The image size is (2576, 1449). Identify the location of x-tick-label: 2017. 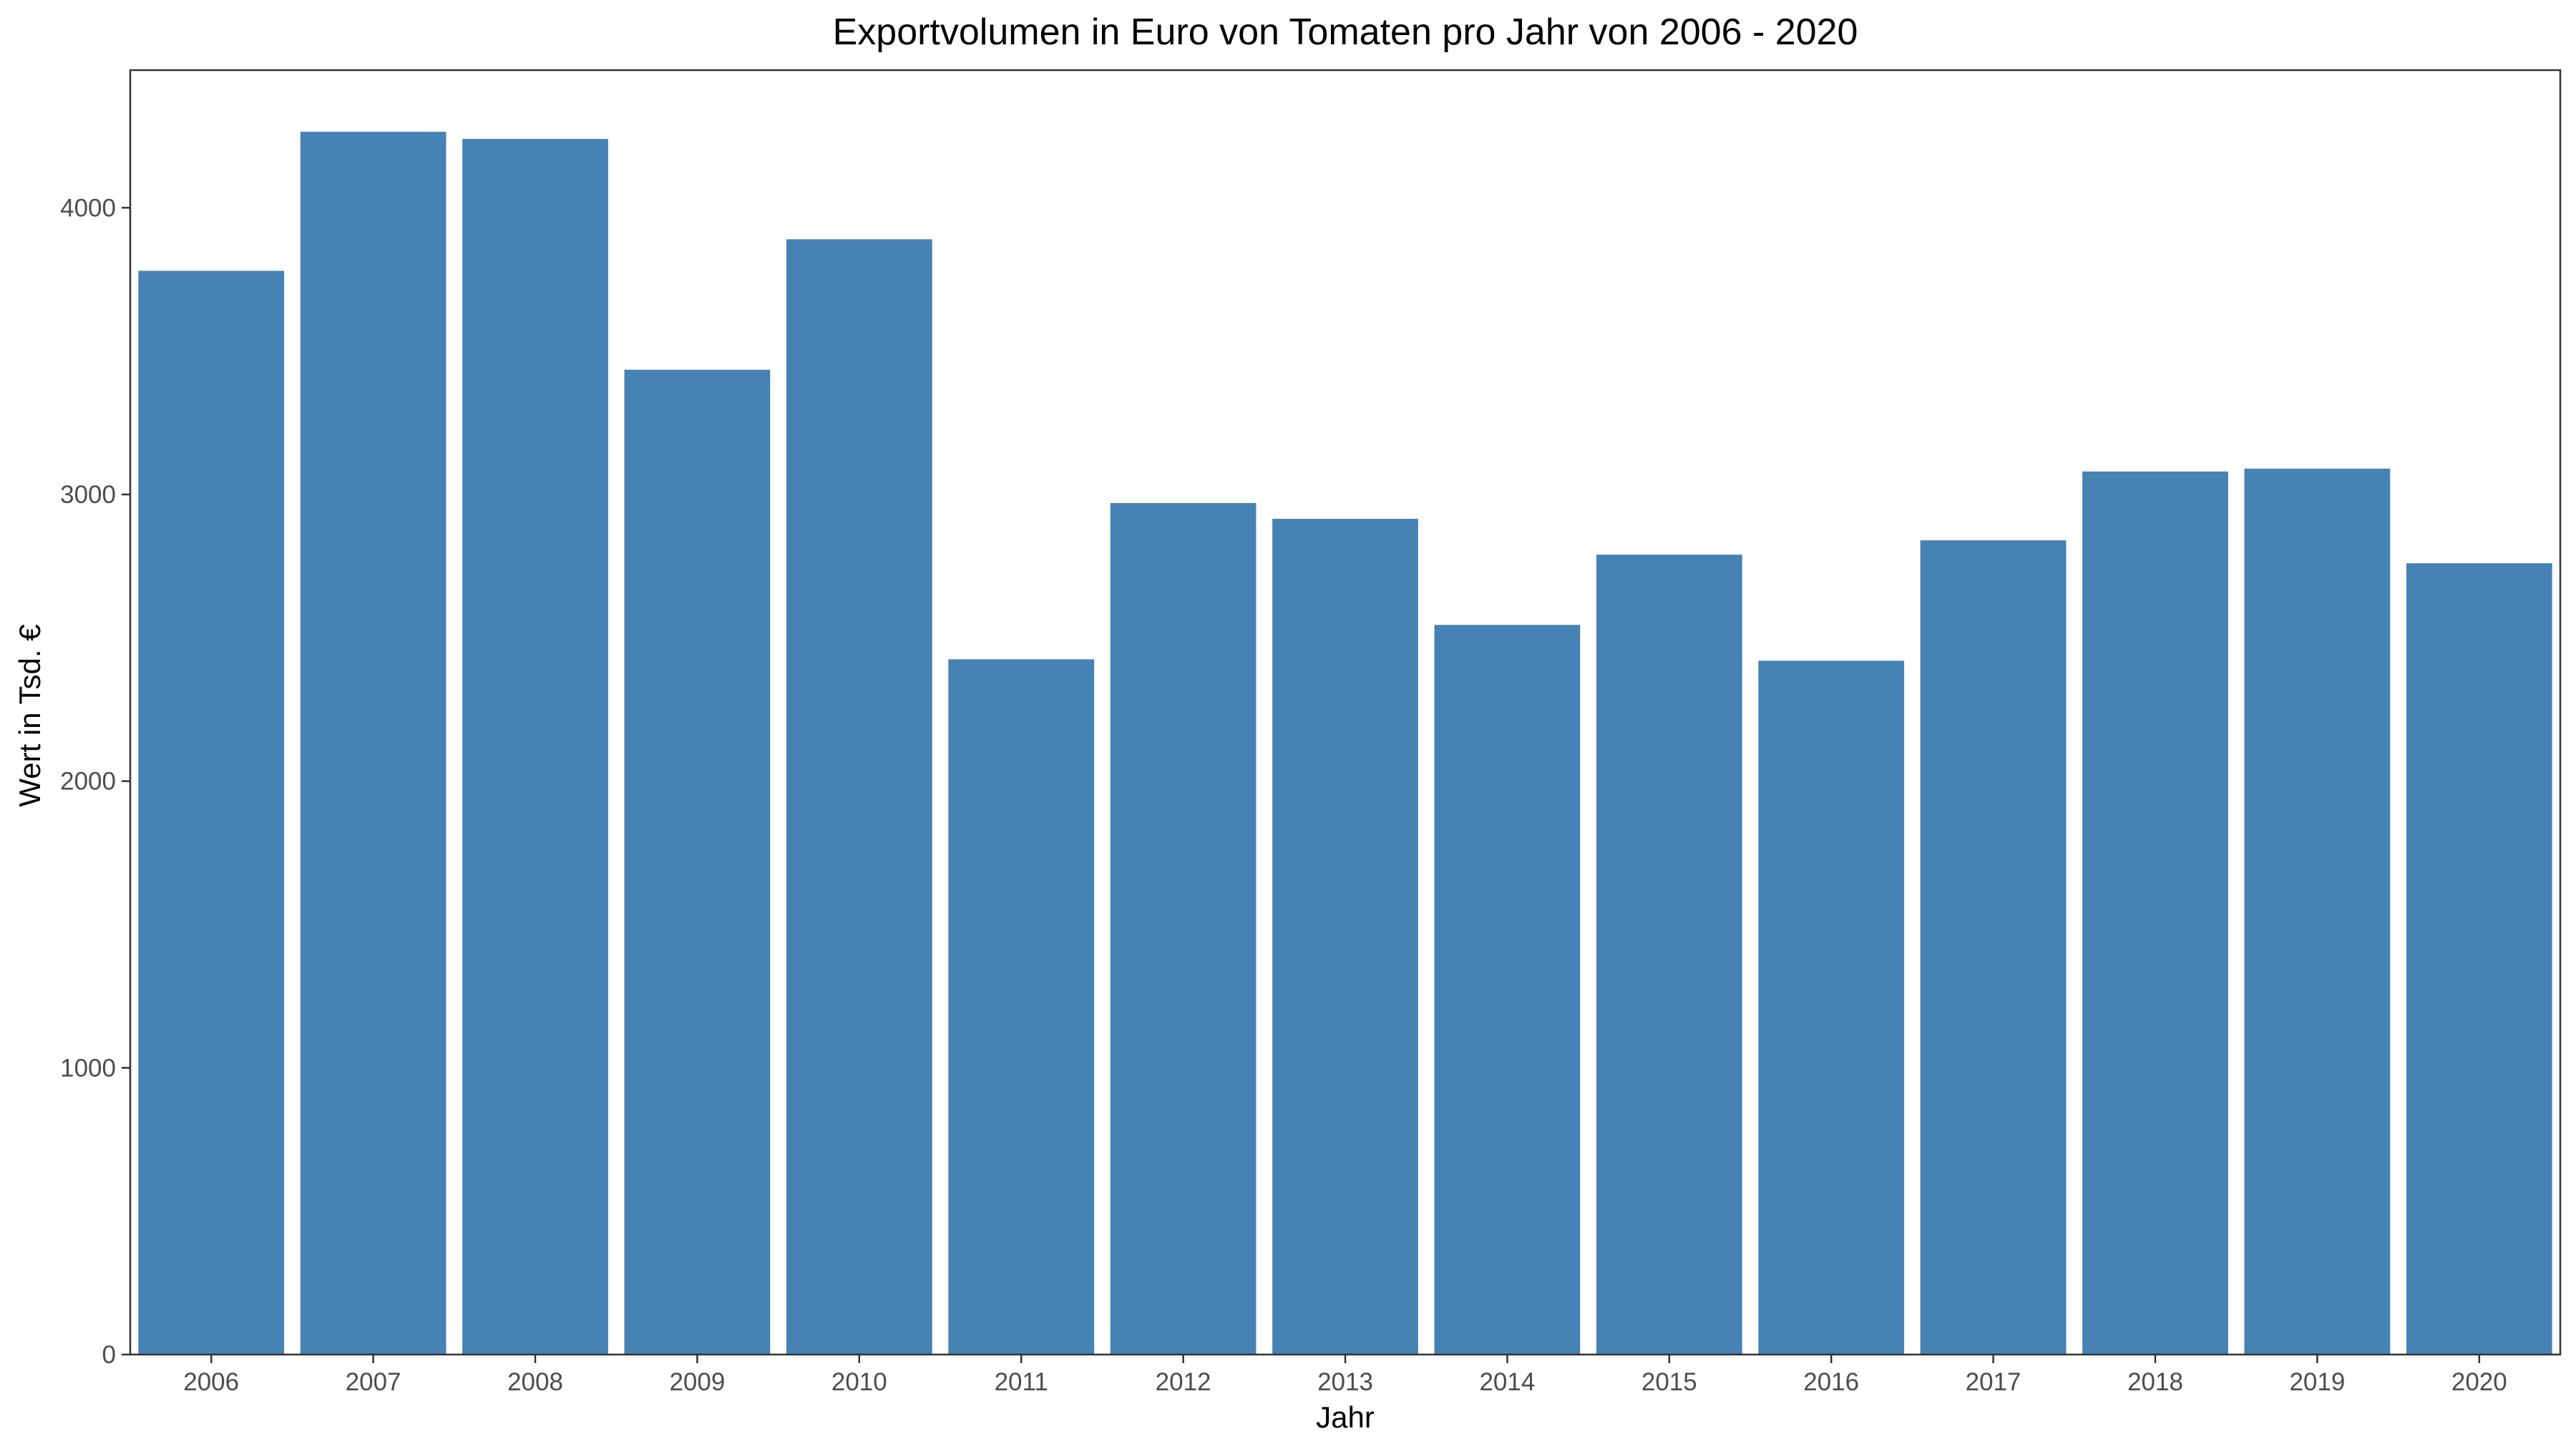
(1993, 1382).